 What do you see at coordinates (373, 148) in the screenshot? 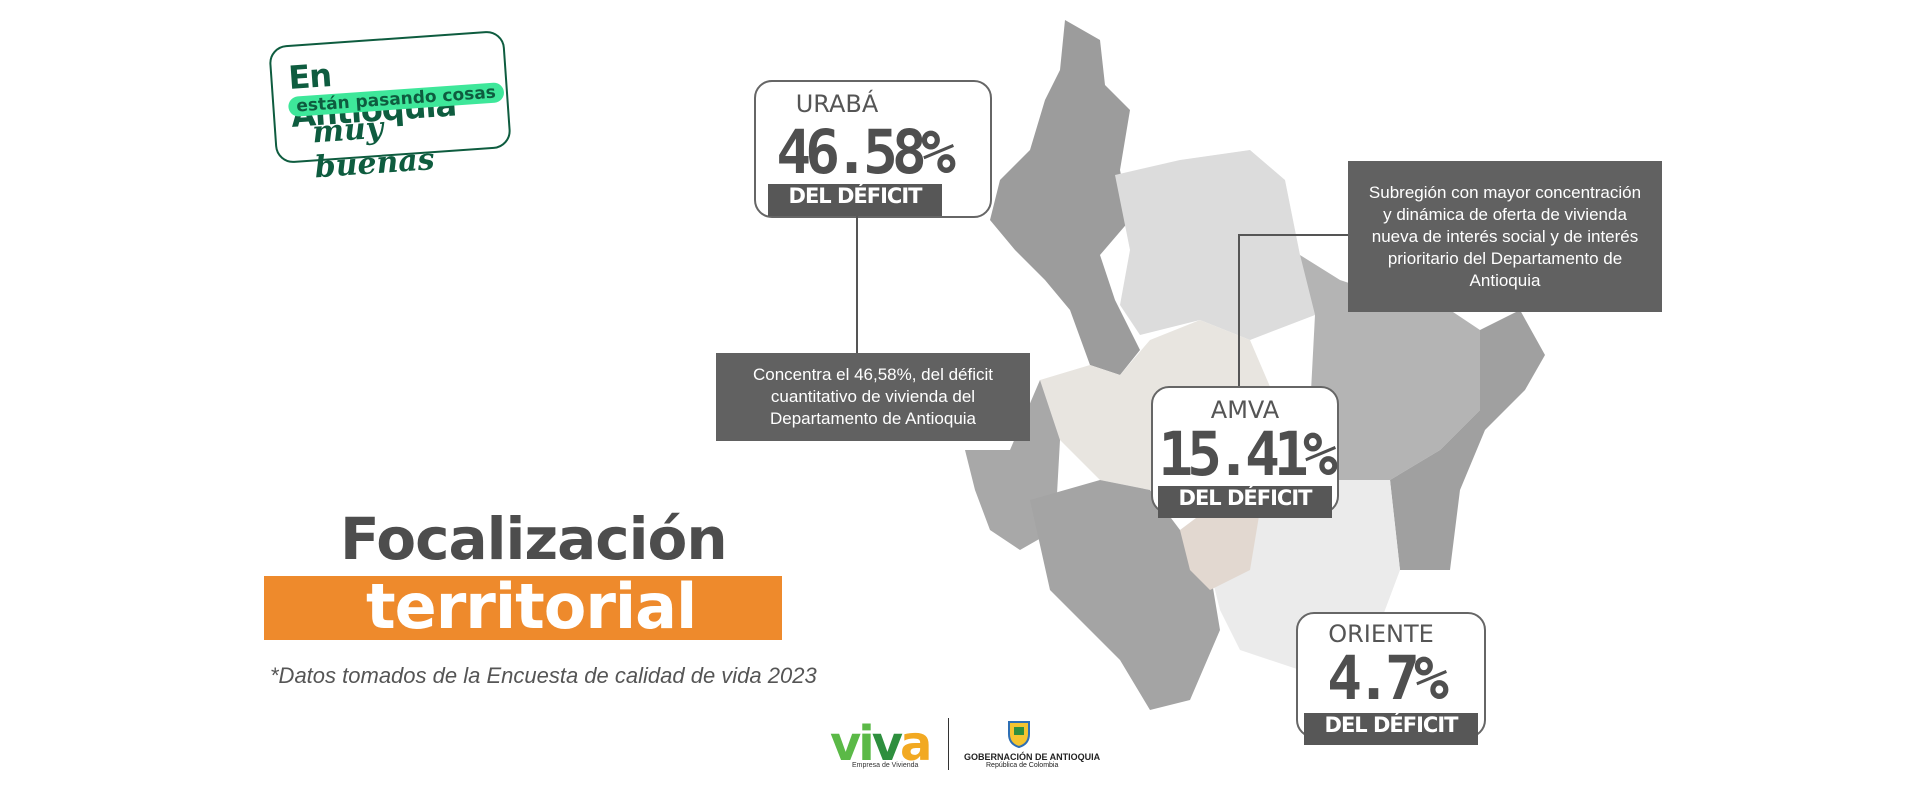
I see `badge-line-3: muy buenas` at bounding box center [373, 148].